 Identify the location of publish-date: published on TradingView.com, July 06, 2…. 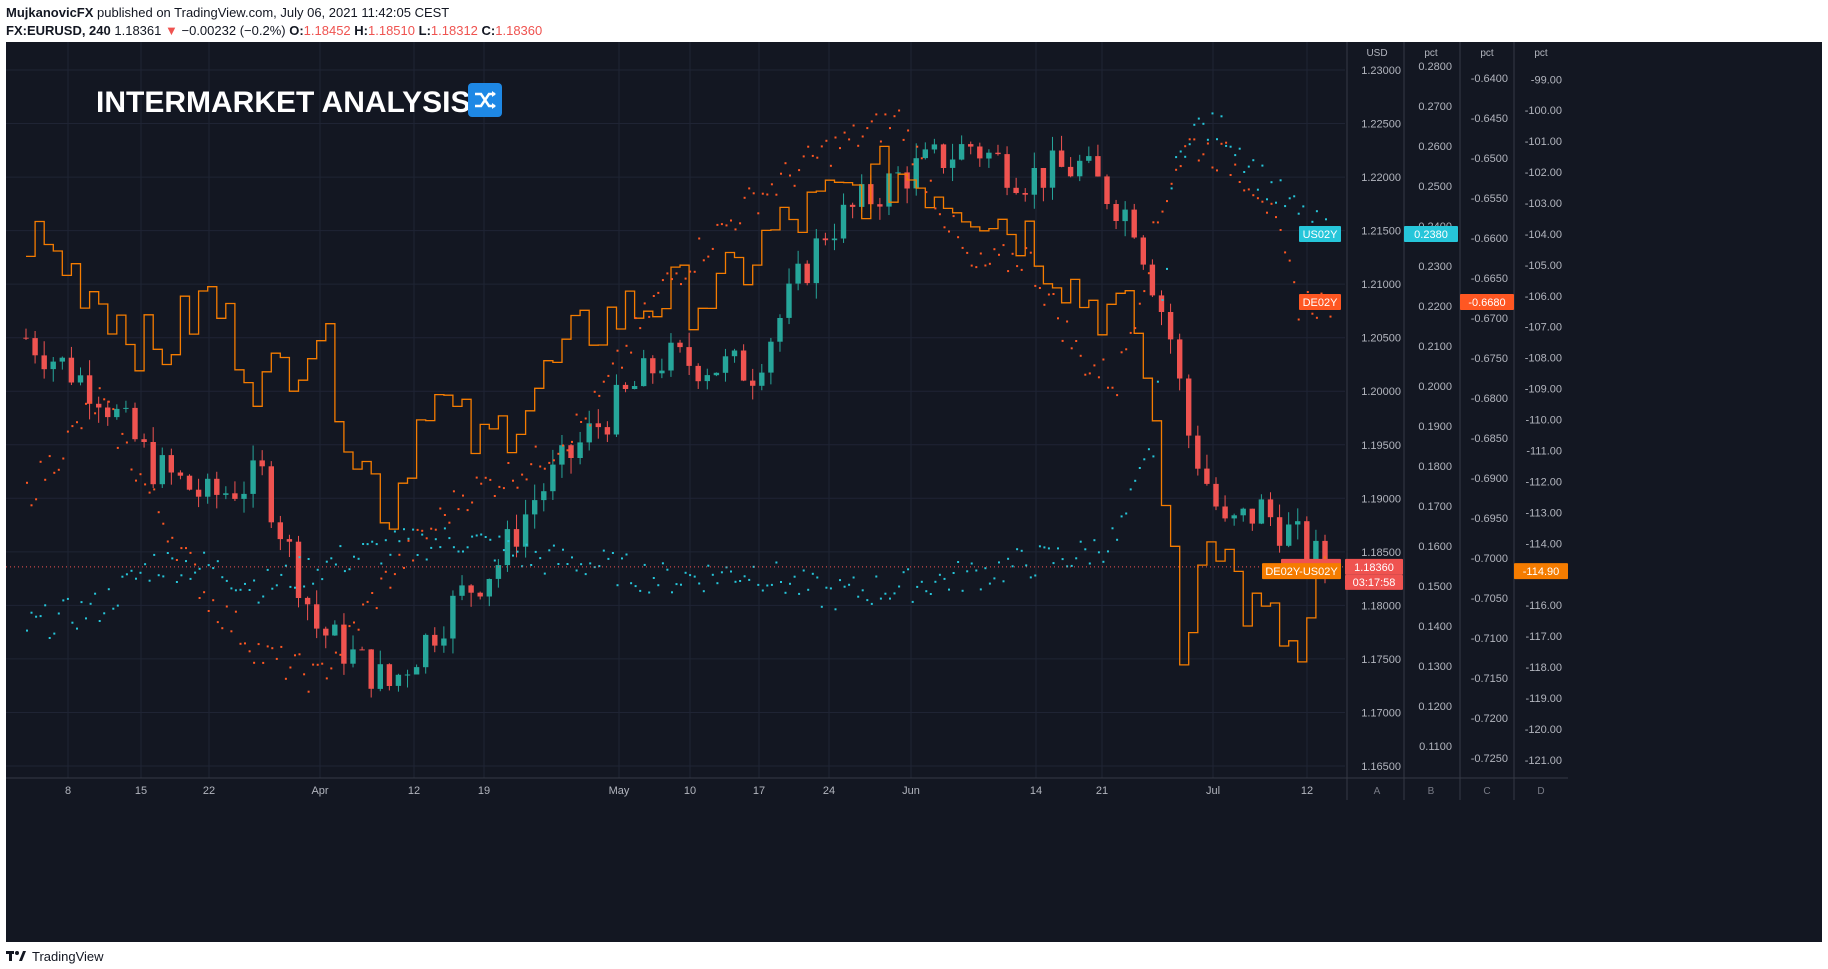
(273, 12).